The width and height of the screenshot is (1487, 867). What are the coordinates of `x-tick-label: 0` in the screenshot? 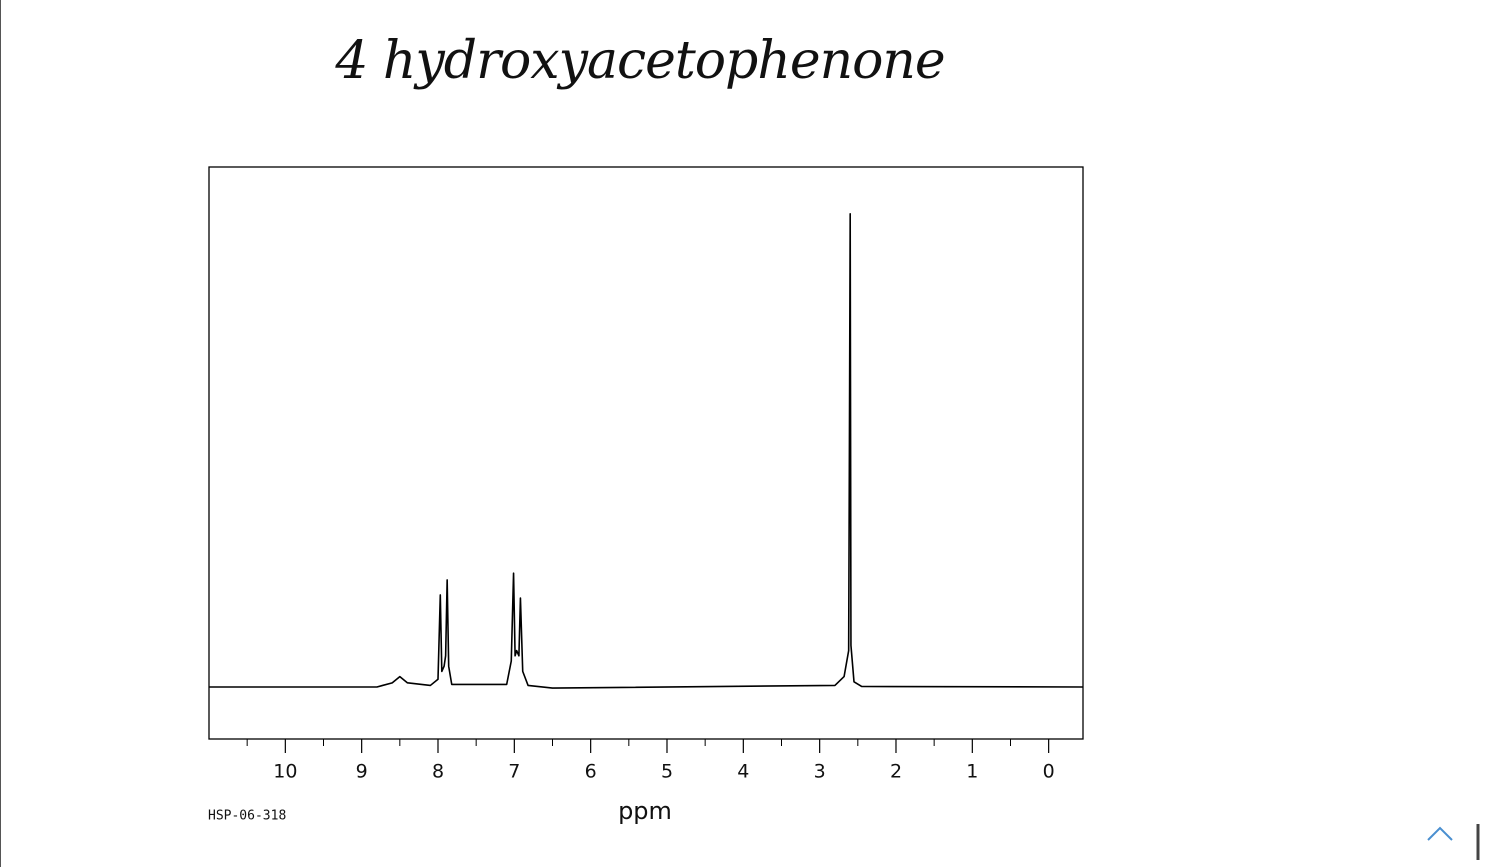 It's located at (1049, 772).